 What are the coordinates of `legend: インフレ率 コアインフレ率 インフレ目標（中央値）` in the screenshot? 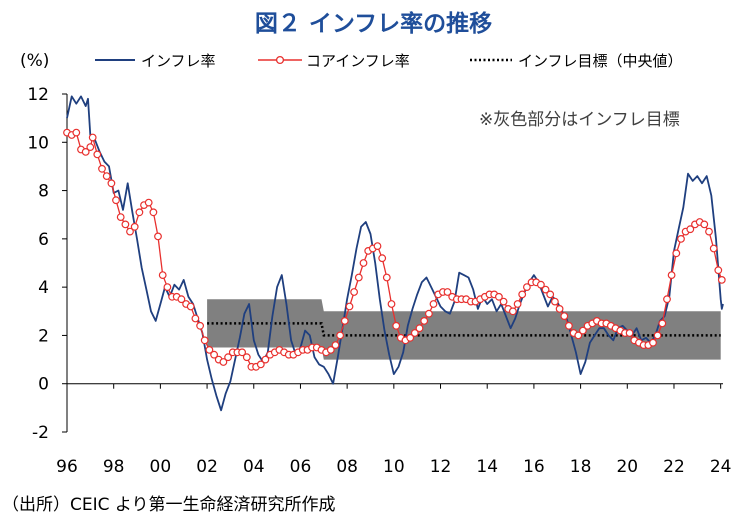 It's located at (389, 61).